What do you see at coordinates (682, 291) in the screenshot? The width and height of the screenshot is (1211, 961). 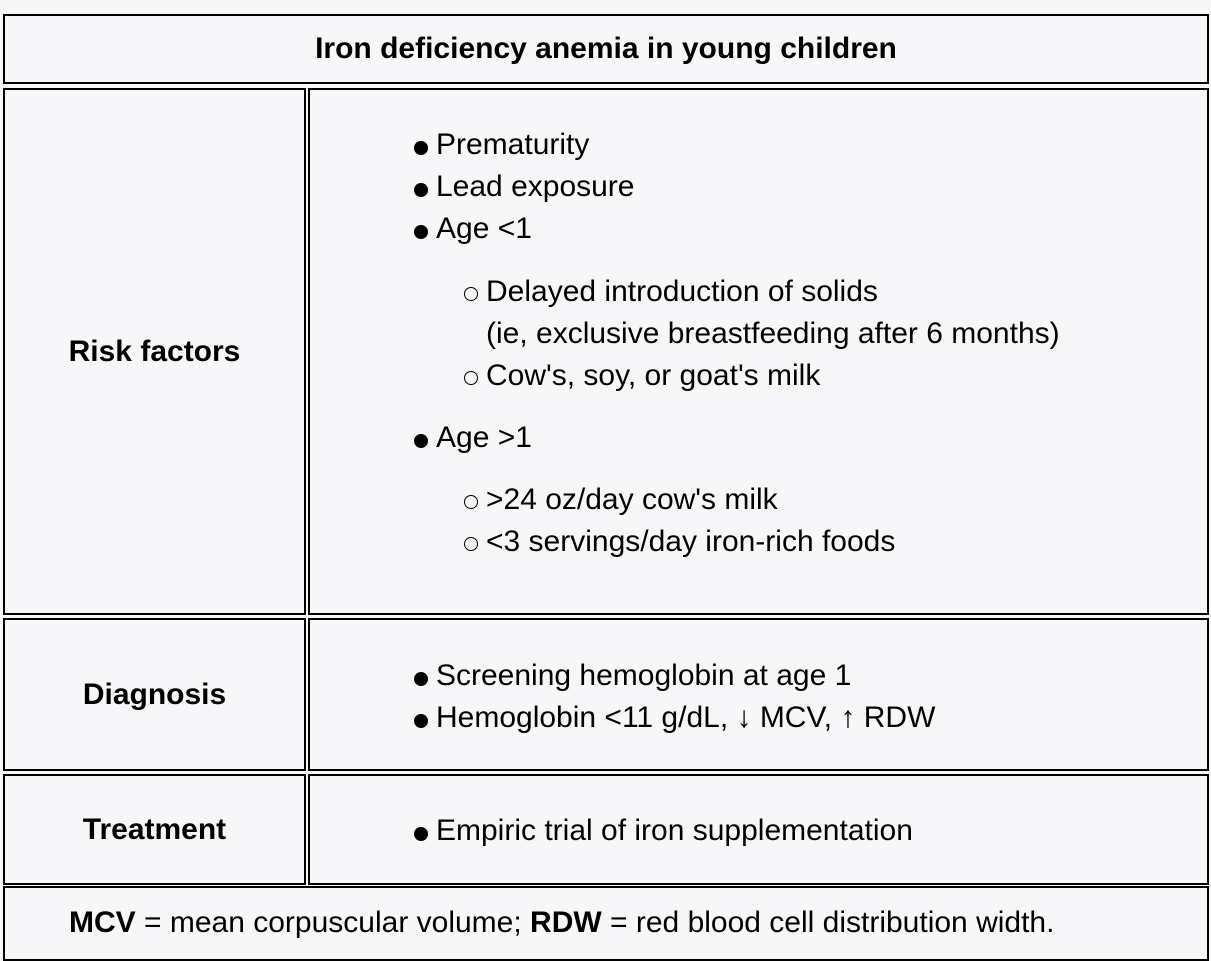 I see `sub-list-item-text: Delayed introduction of solids` at bounding box center [682, 291].